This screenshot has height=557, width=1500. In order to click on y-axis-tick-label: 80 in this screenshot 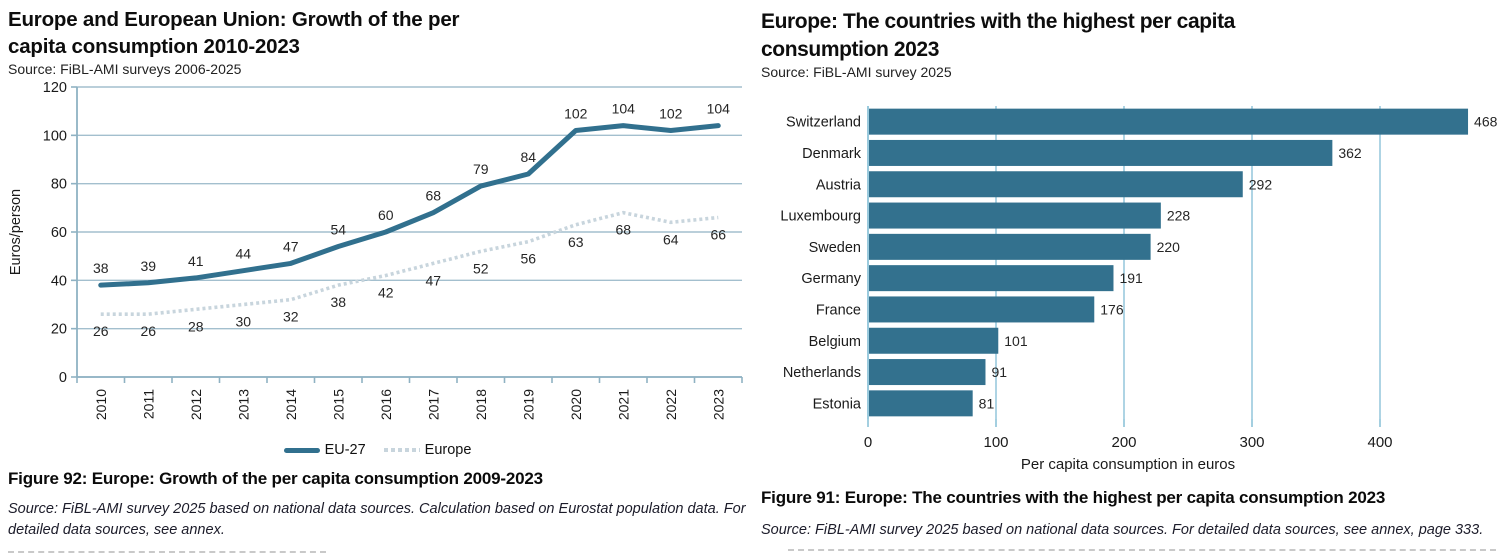, I will do `click(59, 185)`.